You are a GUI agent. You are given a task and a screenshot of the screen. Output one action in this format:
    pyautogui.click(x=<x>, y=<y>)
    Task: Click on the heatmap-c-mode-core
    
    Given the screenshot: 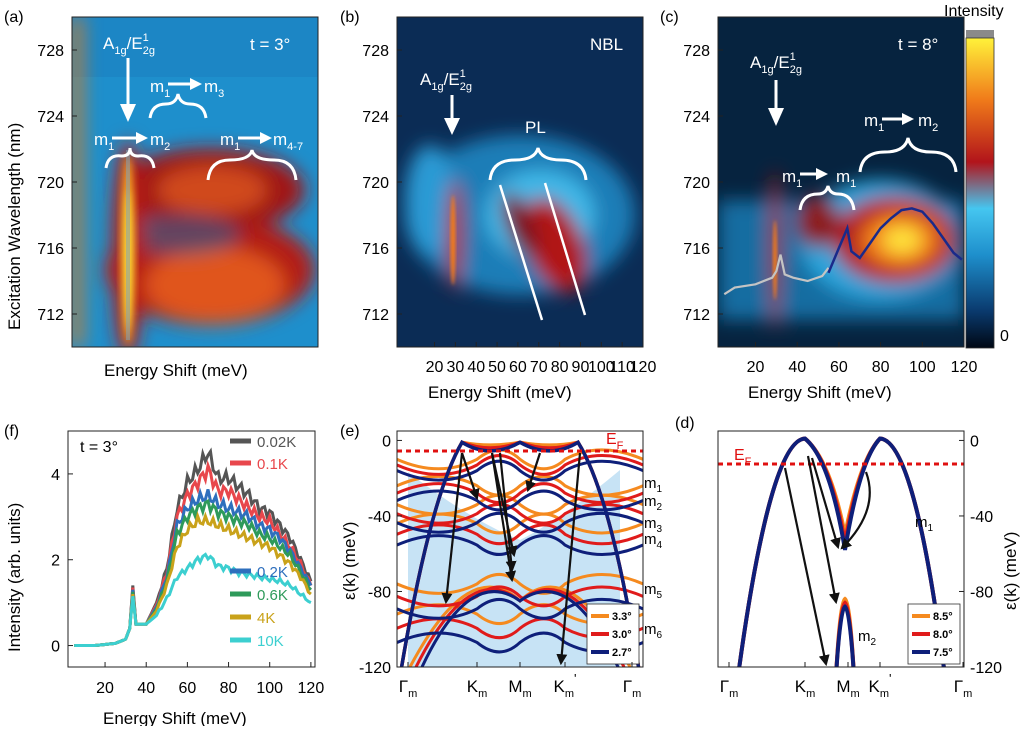 What is the action you would take?
    pyautogui.click(x=775, y=260)
    